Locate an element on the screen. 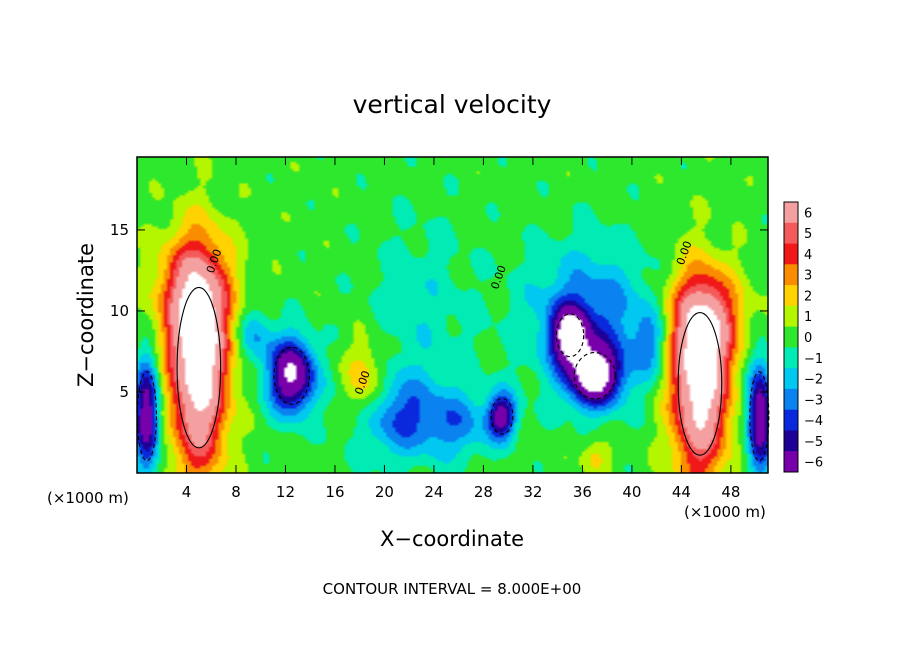 The width and height of the screenshot is (904, 654). colorbar-frame is located at coordinates (791, 337).